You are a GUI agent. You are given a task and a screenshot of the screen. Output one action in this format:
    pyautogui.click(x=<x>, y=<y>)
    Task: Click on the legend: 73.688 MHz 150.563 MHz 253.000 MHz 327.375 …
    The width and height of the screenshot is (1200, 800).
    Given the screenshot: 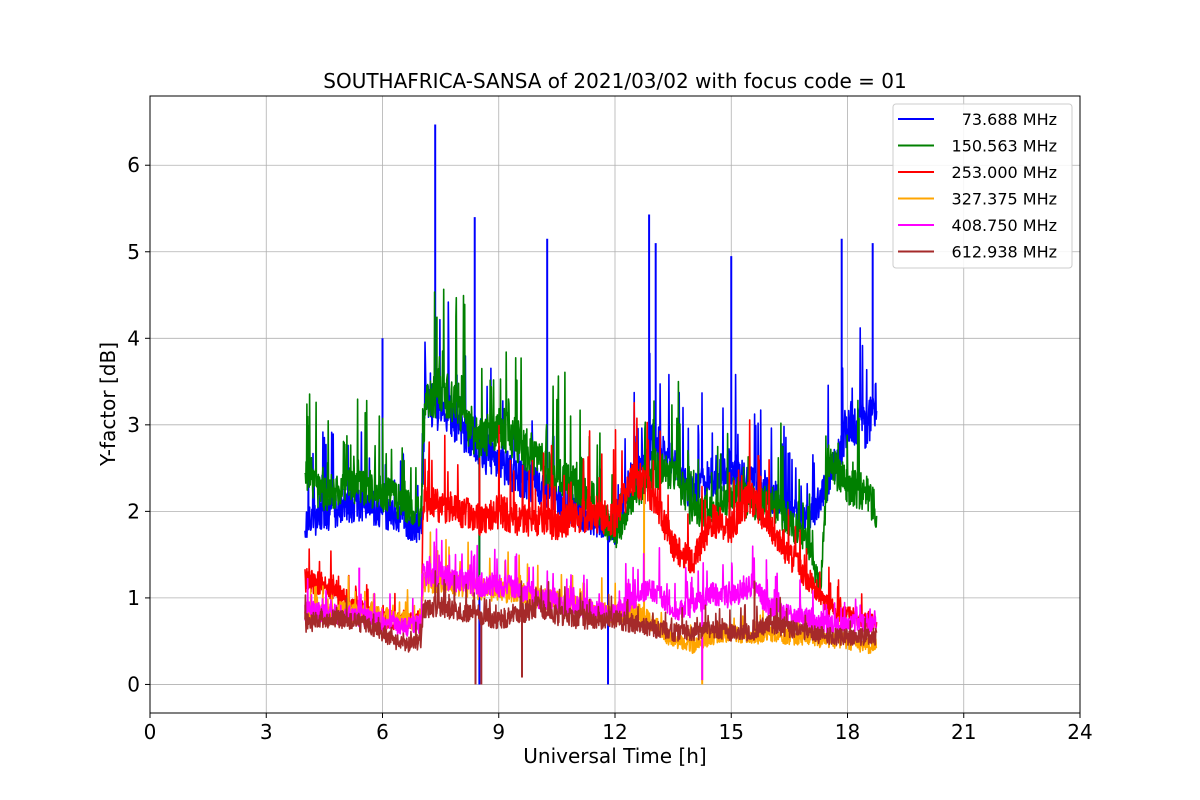 What is the action you would take?
    pyautogui.click(x=982, y=186)
    